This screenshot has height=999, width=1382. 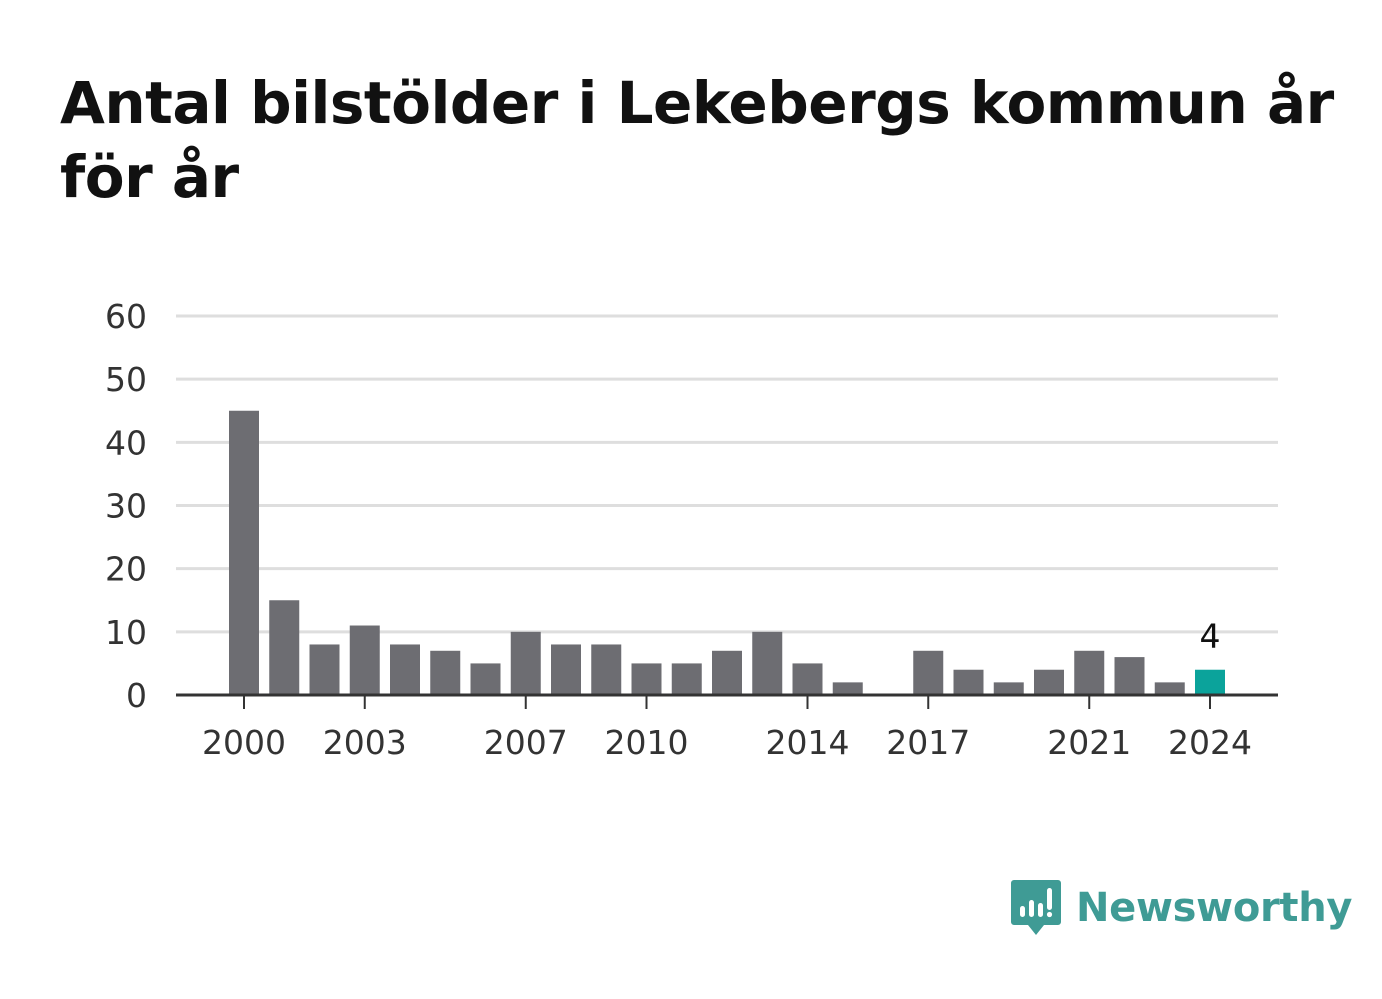 I want to click on bar-2019, so click(x=1008, y=688).